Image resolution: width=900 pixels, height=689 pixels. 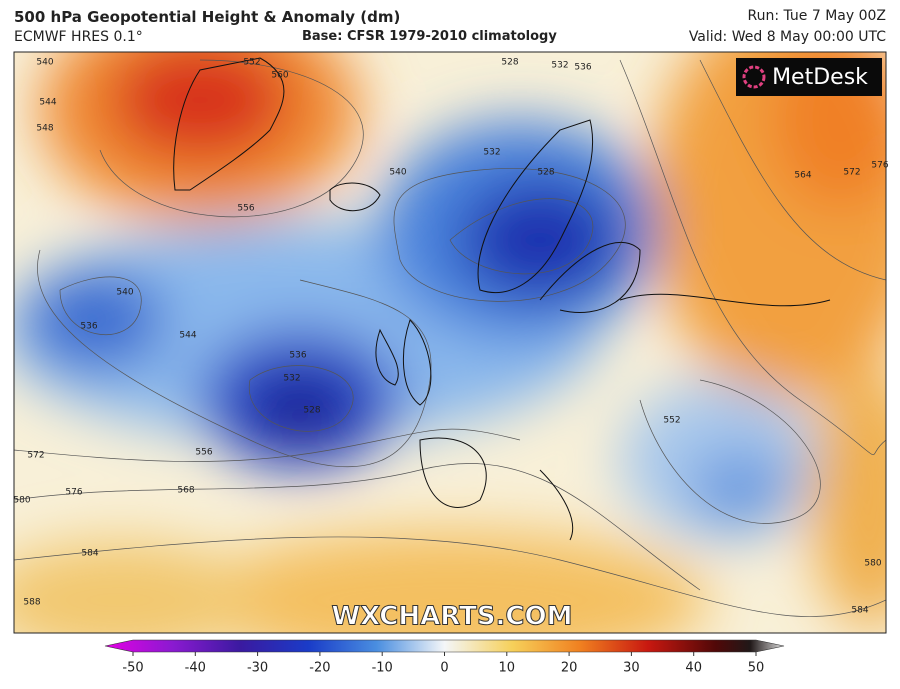 What do you see at coordinates (787, 37) in the screenshot?
I see `valid-time: Valid: Wed 8 May 00:00 UTC` at bounding box center [787, 37].